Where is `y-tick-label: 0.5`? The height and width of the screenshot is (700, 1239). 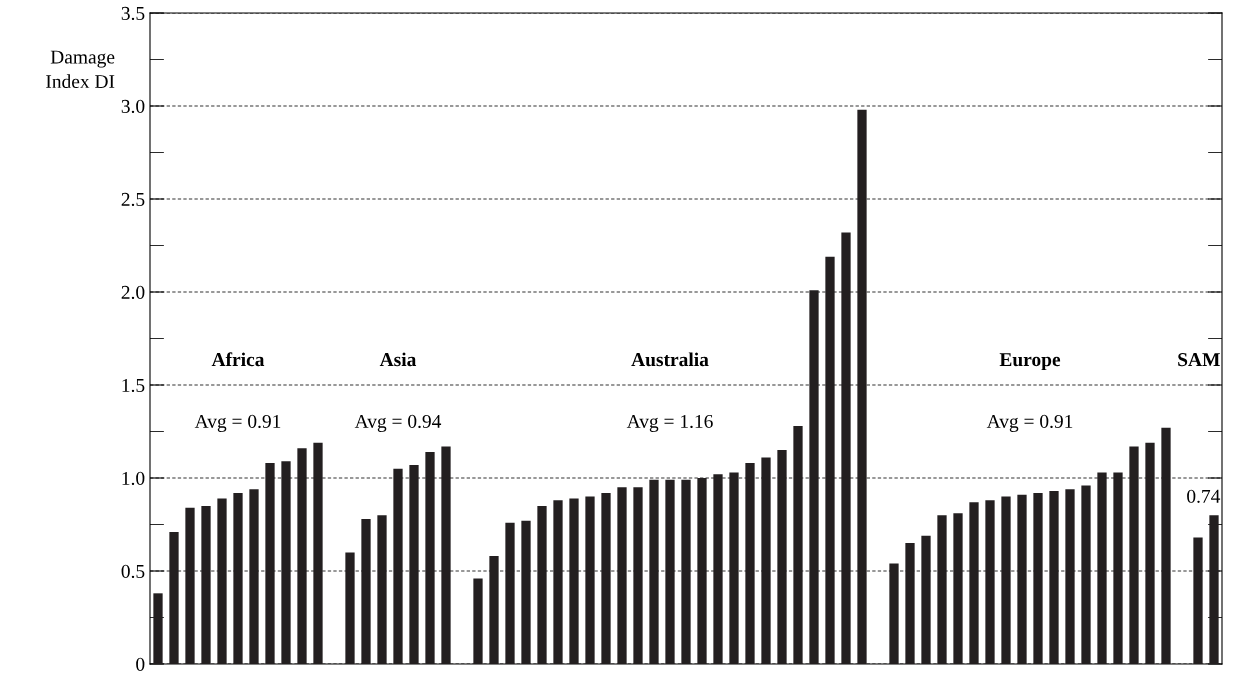 y-tick-label: 0.5 is located at coordinates (133, 571).